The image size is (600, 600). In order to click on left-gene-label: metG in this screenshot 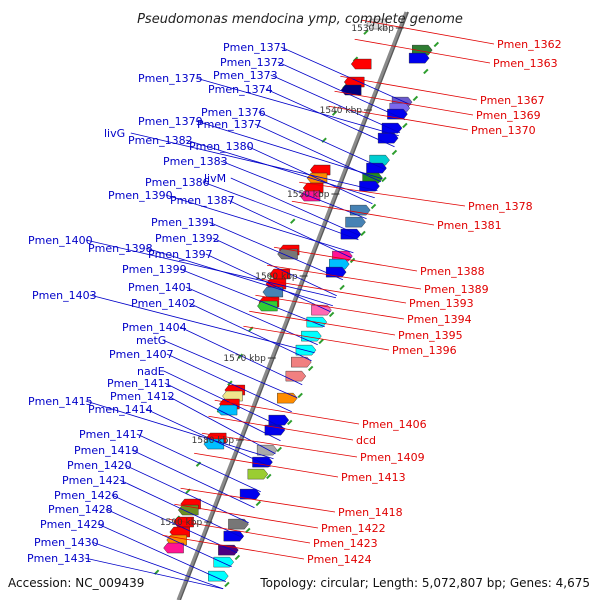, I will do `click(151, 340)`.